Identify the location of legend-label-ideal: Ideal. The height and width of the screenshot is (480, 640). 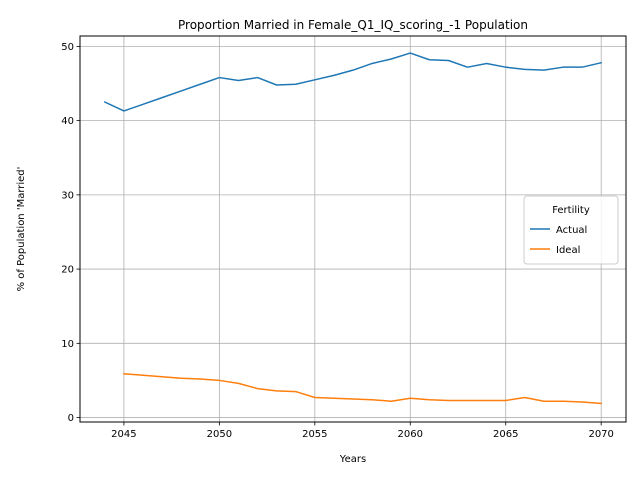
(568, 250).